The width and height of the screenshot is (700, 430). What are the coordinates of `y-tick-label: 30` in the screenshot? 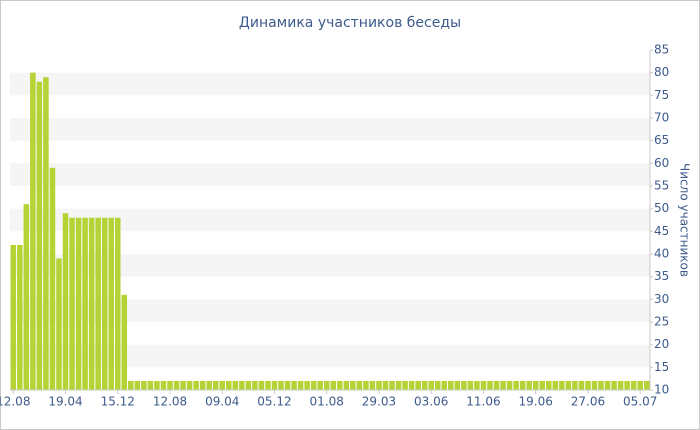 It's located at (661, 299).